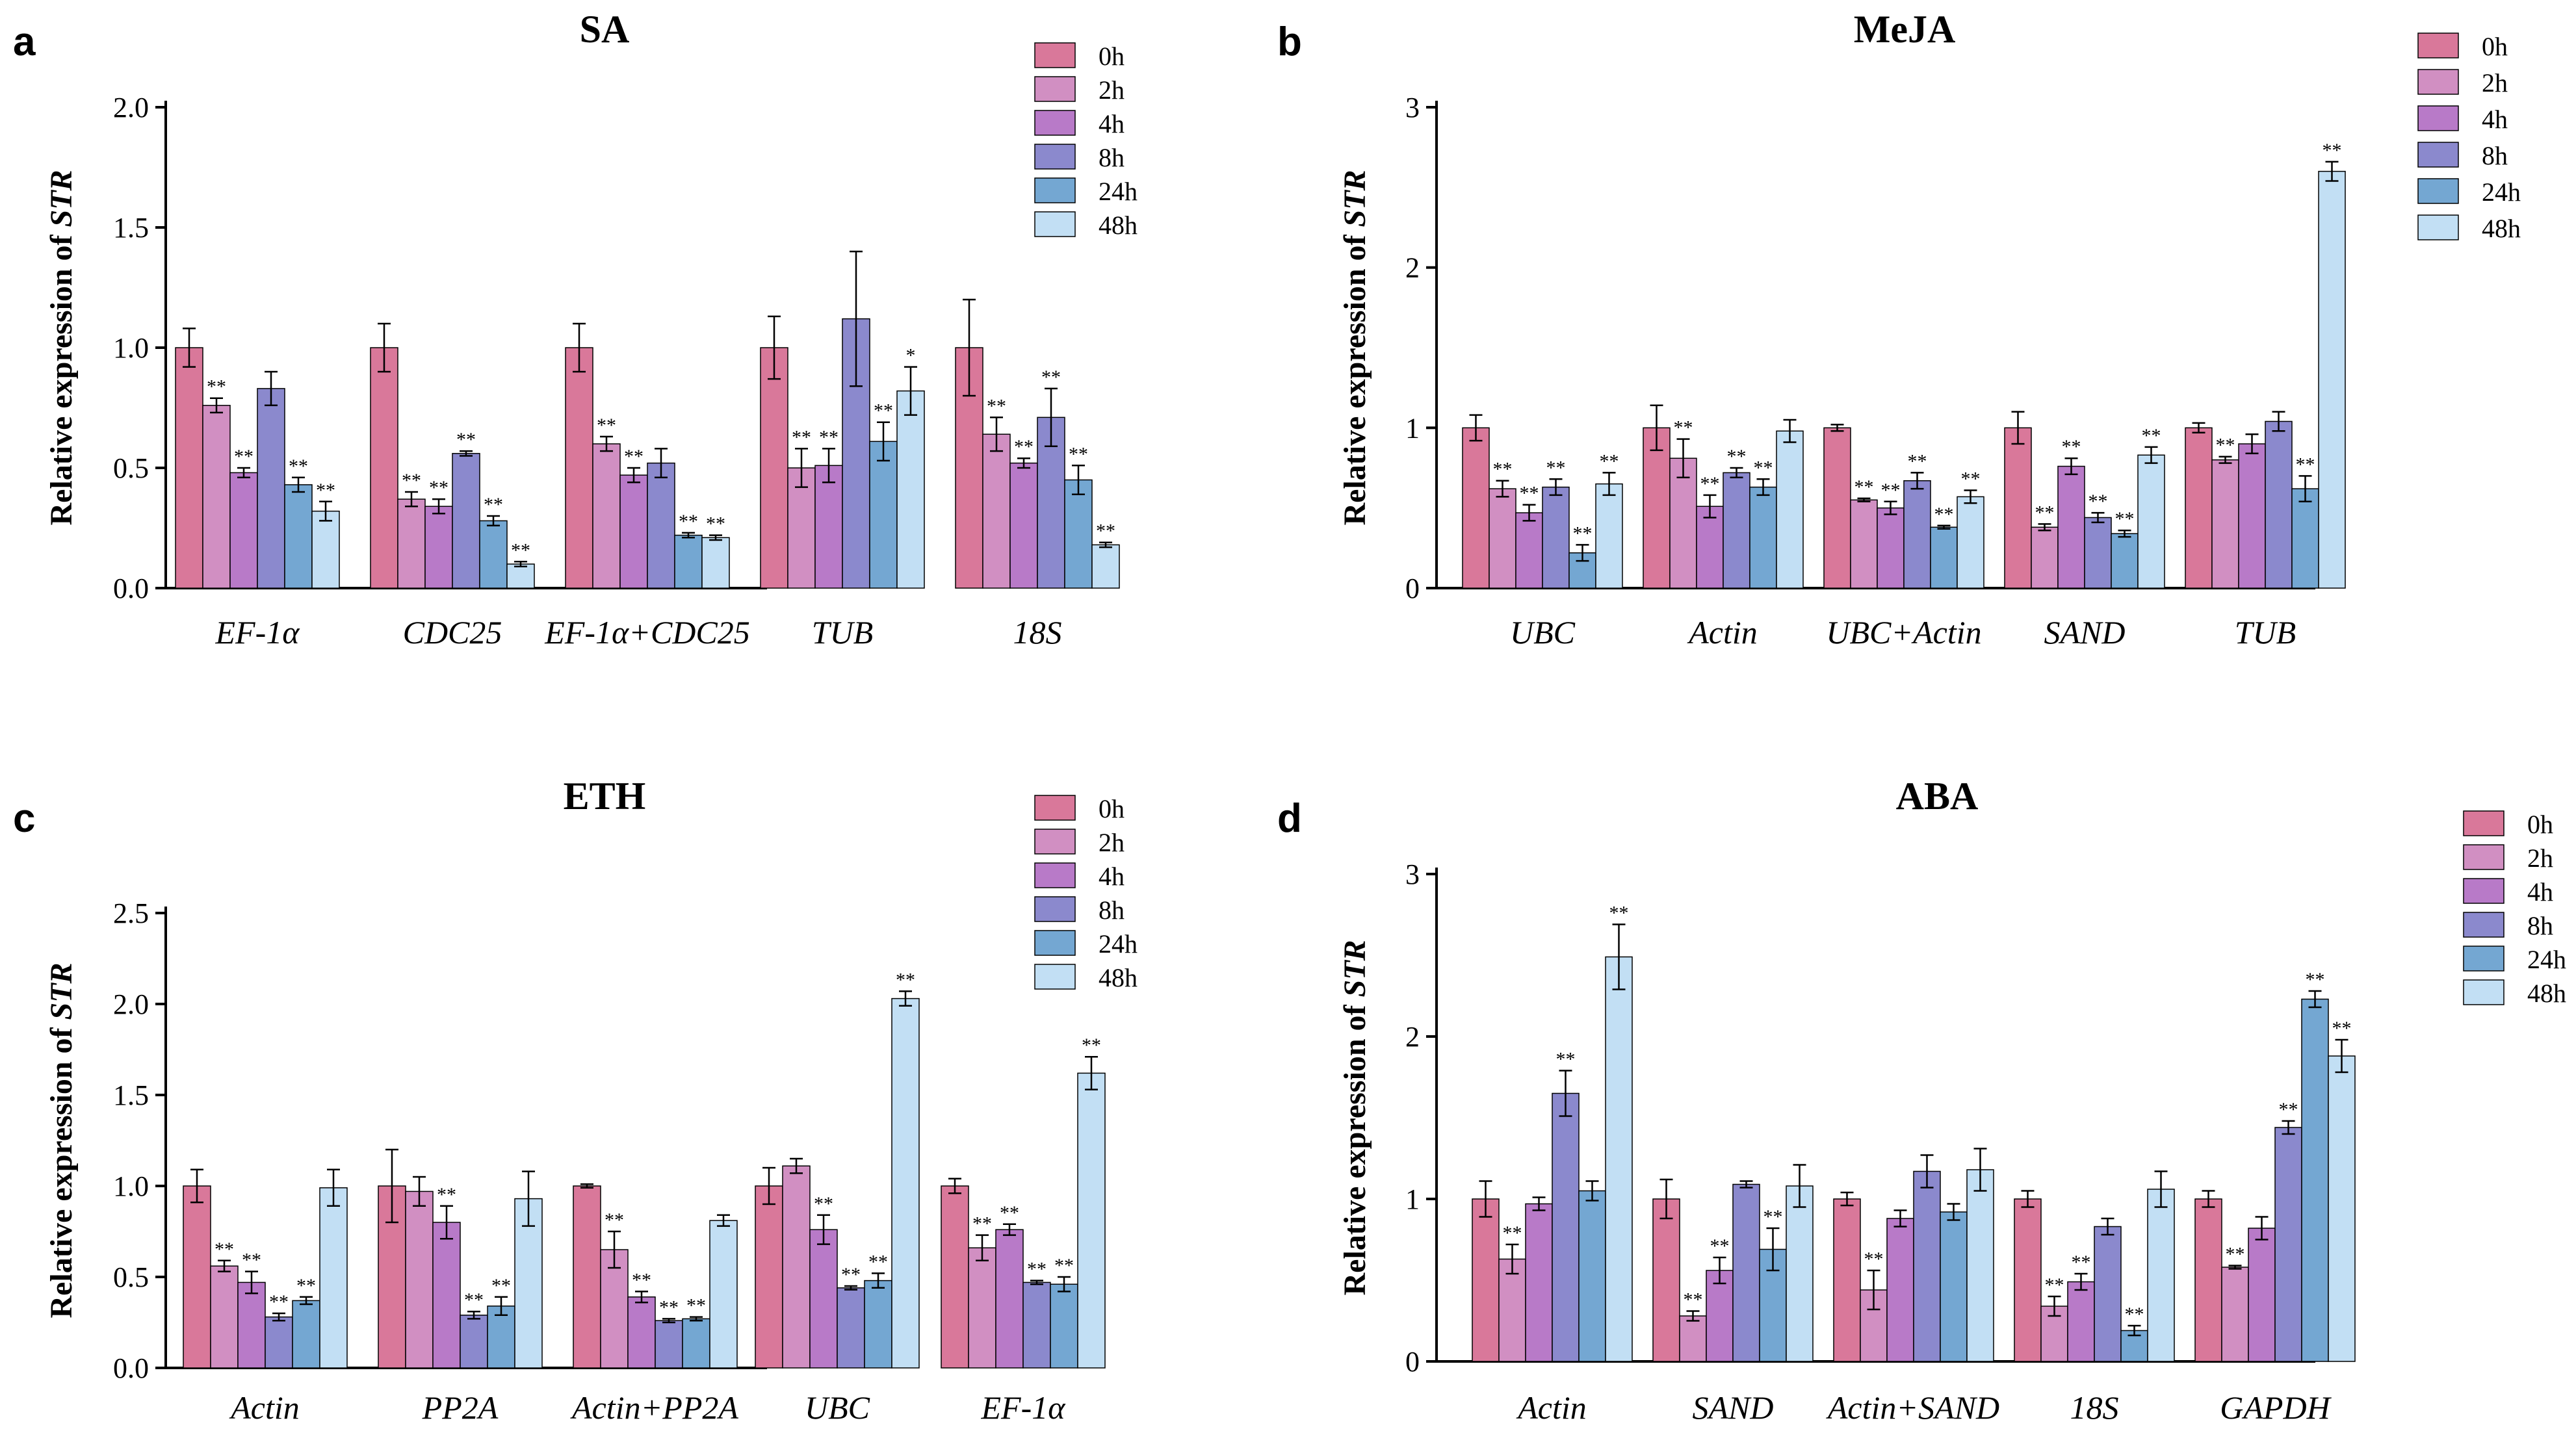 Image resolution: width=2576 pixels, height=1429 pixels. What do you see at coordinates (2276, 1407) in the screenshot?
I see `x-category-label: GAPDH` at bounding box center [2276, 1407].